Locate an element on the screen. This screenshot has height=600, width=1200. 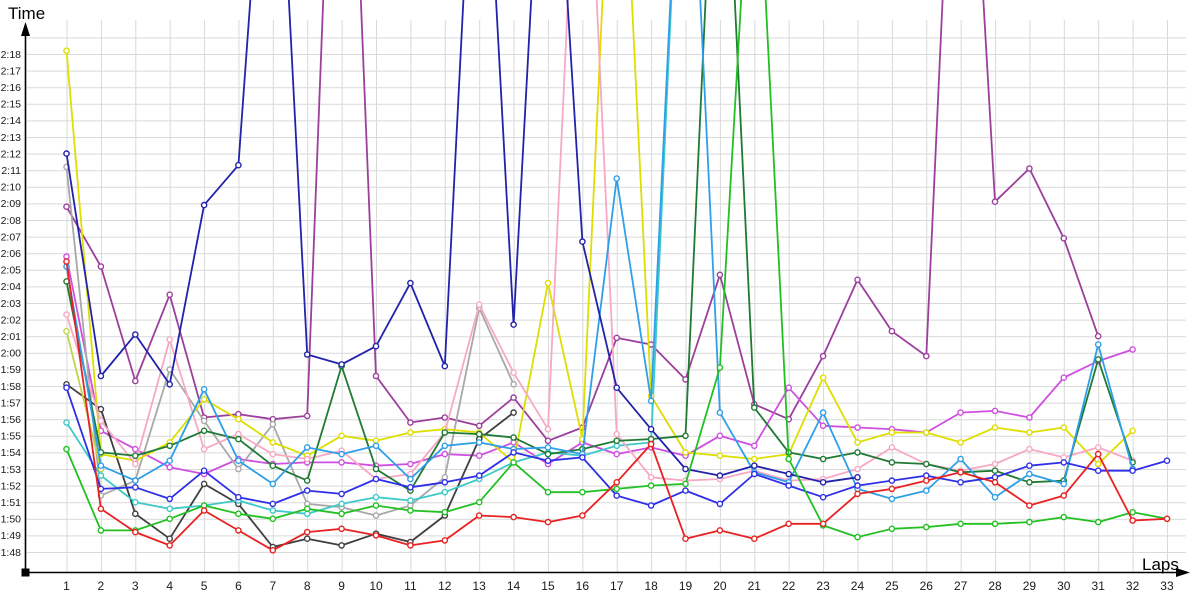
point-royal-lap1 is located at coordinates (66, 388).